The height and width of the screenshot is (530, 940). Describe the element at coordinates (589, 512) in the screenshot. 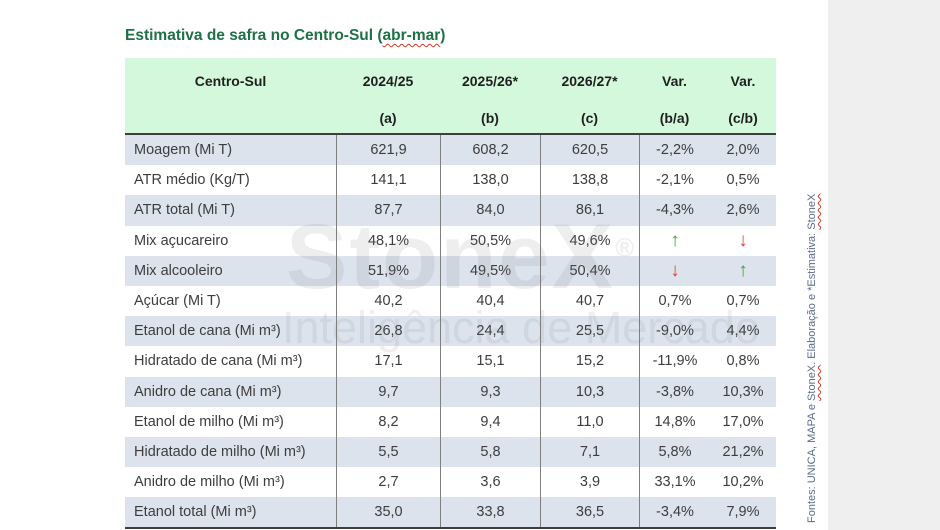

I see `cell-value: 36,5` at that location.